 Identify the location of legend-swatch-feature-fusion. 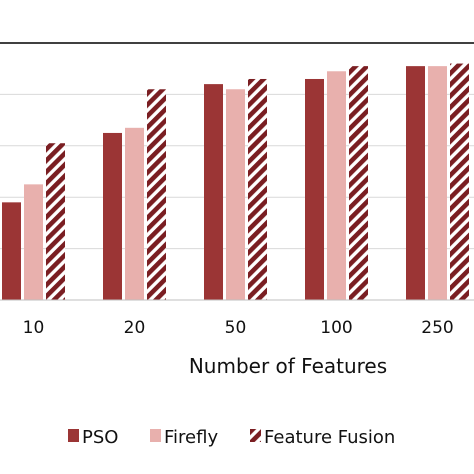
(255, 435).